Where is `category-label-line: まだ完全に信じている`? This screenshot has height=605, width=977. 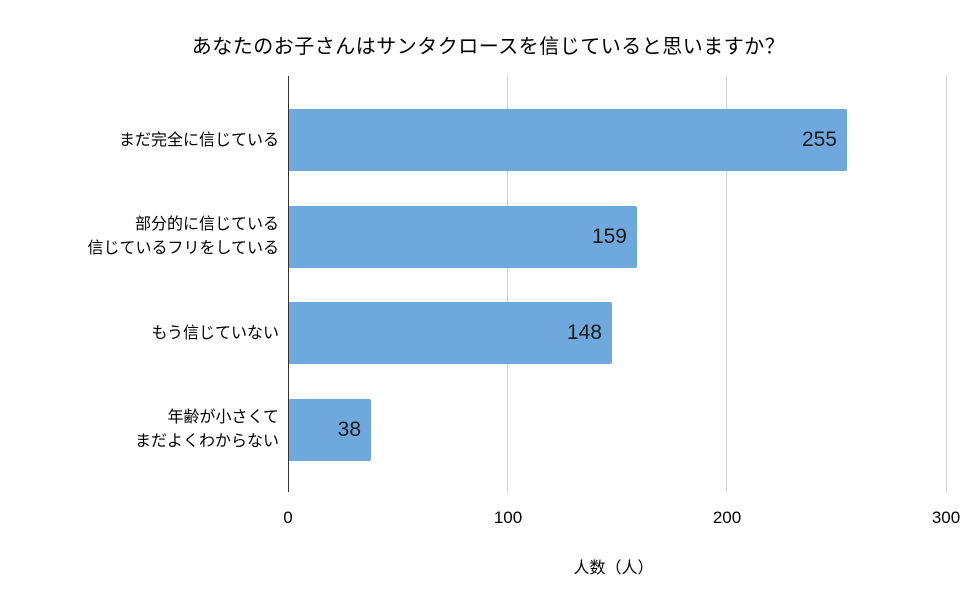 category-label-line: まだ完全に信じている is located at coordinates (198, 139).